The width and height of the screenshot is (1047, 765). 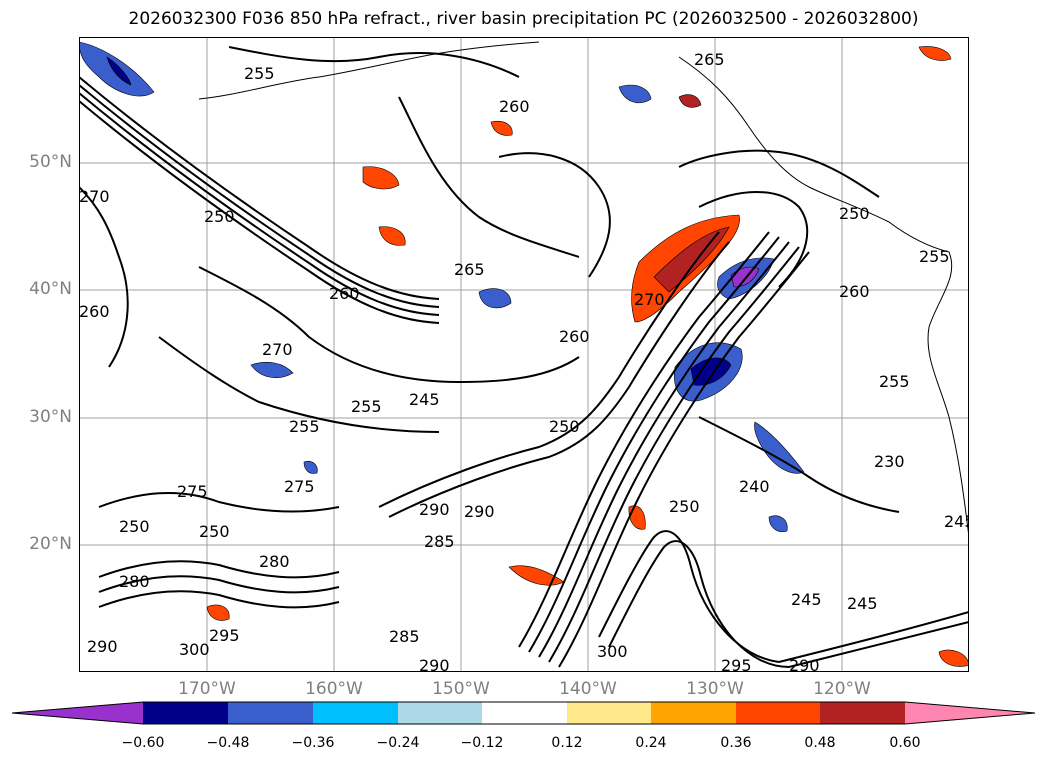 I want to click on lon-label-130w: 130°W, so click(x=715, y=689).